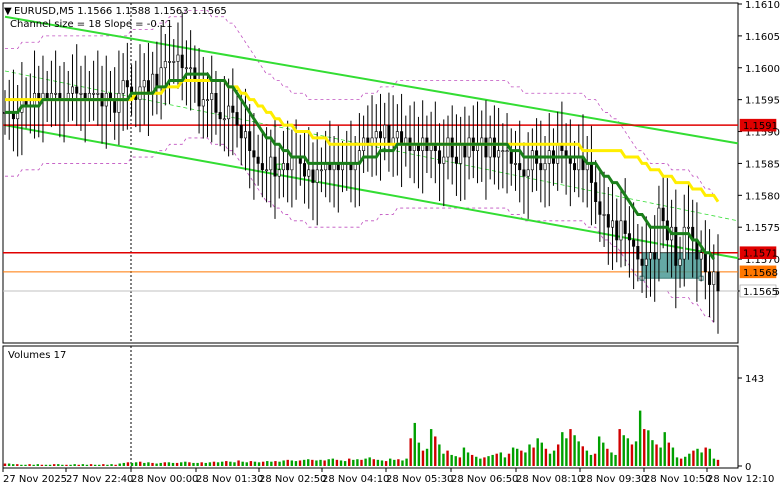 The width and height of the screenshot is (781, 489). Describe the element at coordinates (762, 228) in the screenshot. I see `price-tick-label: 1.1575` at that location.